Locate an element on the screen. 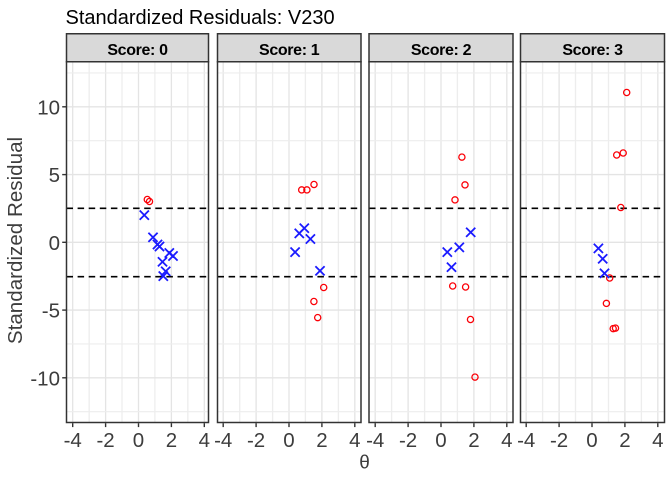 This screenshot has height=480, width=672. svg-text: Score: 1 is located at coordinates (289, 50).